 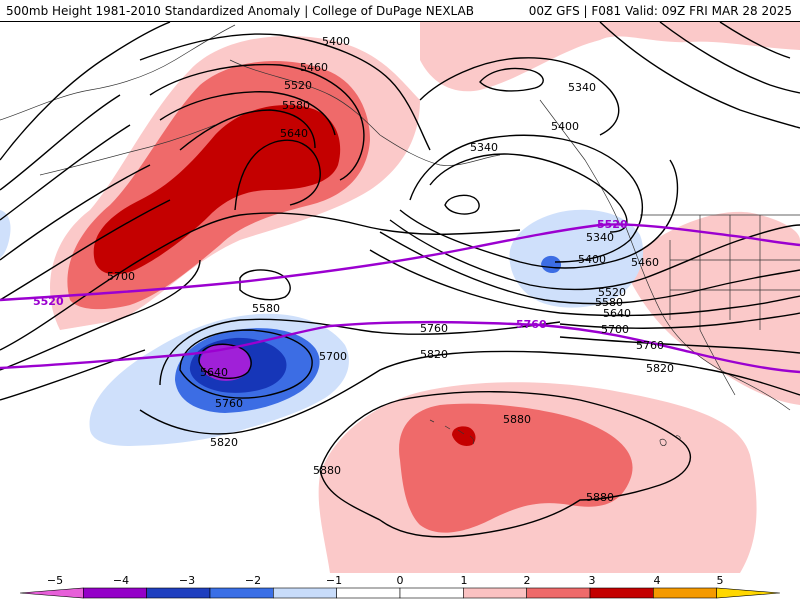 I want to click on contour-label-5700-low: 5700, so click(x=333, y=356).